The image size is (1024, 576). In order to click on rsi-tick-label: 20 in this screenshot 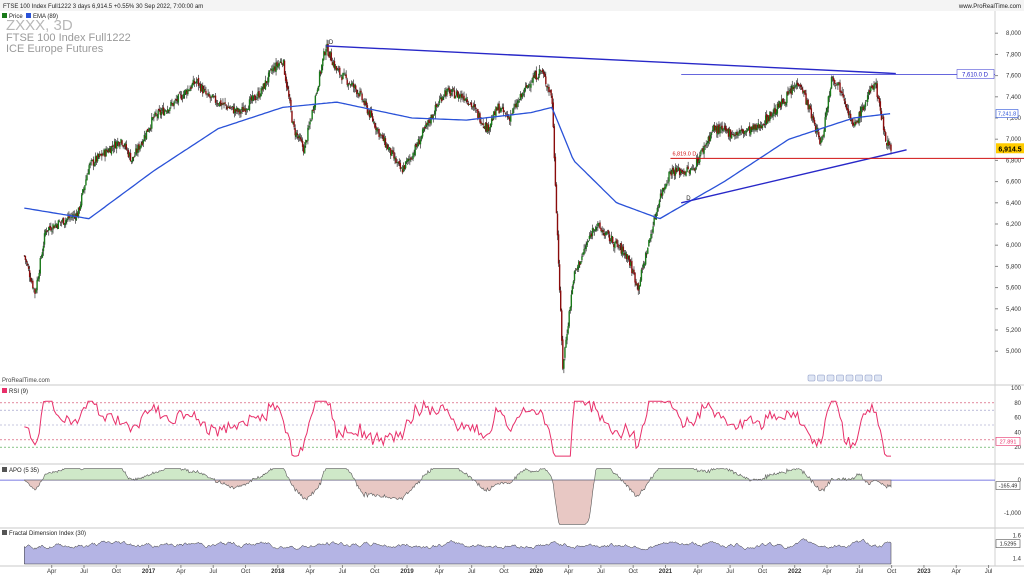, I will do `click(1017, 448)`.